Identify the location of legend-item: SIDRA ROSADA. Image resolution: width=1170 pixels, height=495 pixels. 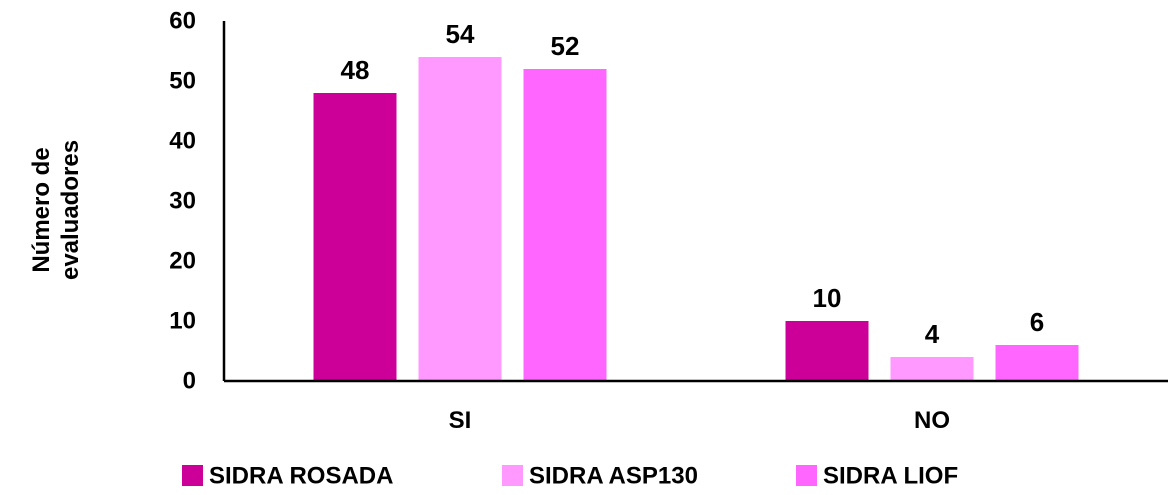
(287, 476).